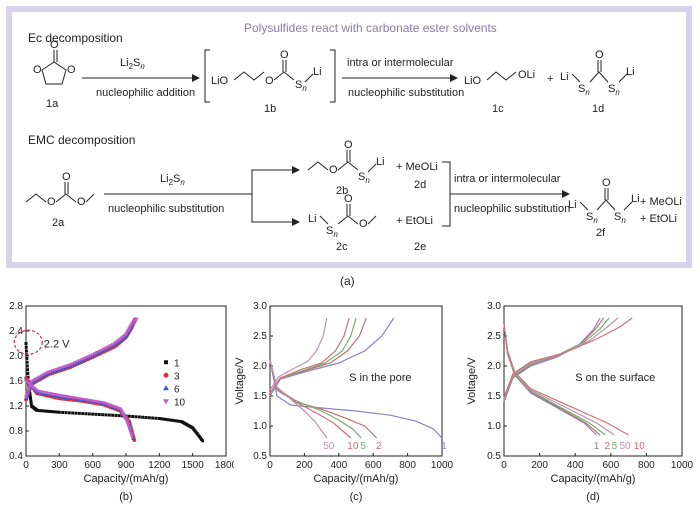 The height and width of the screenshot is (510, 700). I want to click on y-tick-label: 2.0, so click(494, 366).